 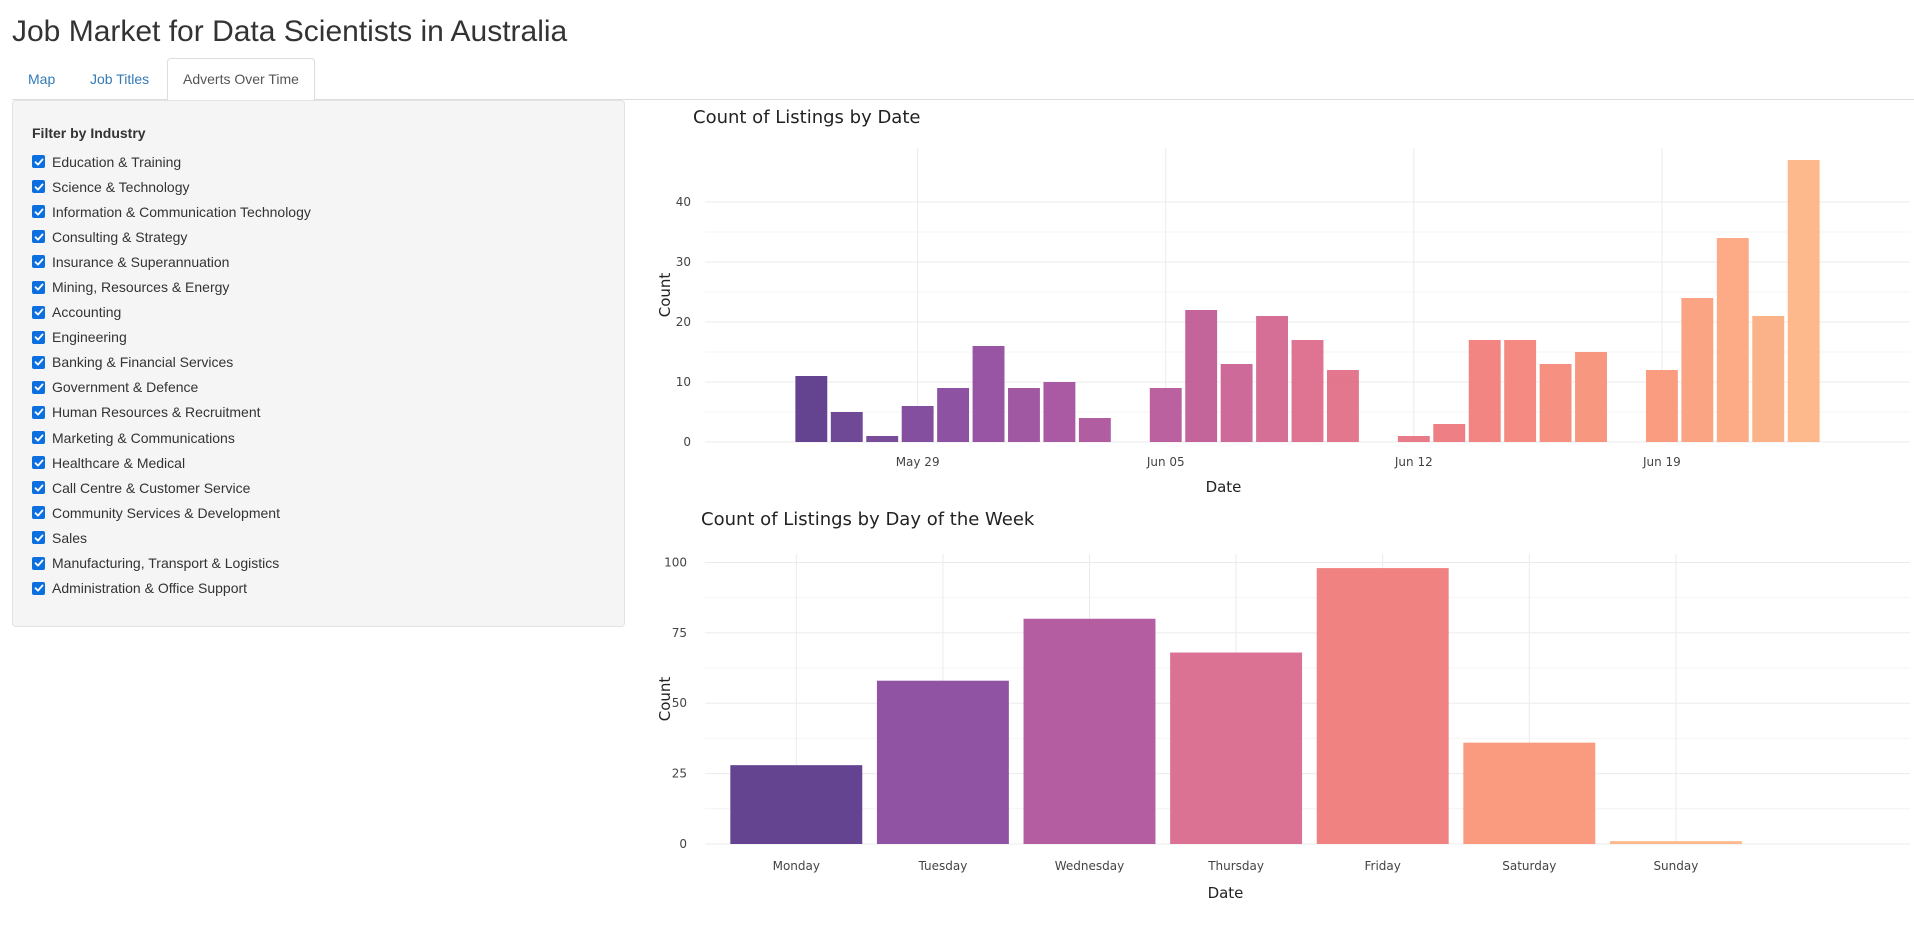 What do you see at coordinates (318, 487) in the screenshot?
I see `industry-checkbox-row: Call Centre & Customer Service` at bounding box center [318, 487].